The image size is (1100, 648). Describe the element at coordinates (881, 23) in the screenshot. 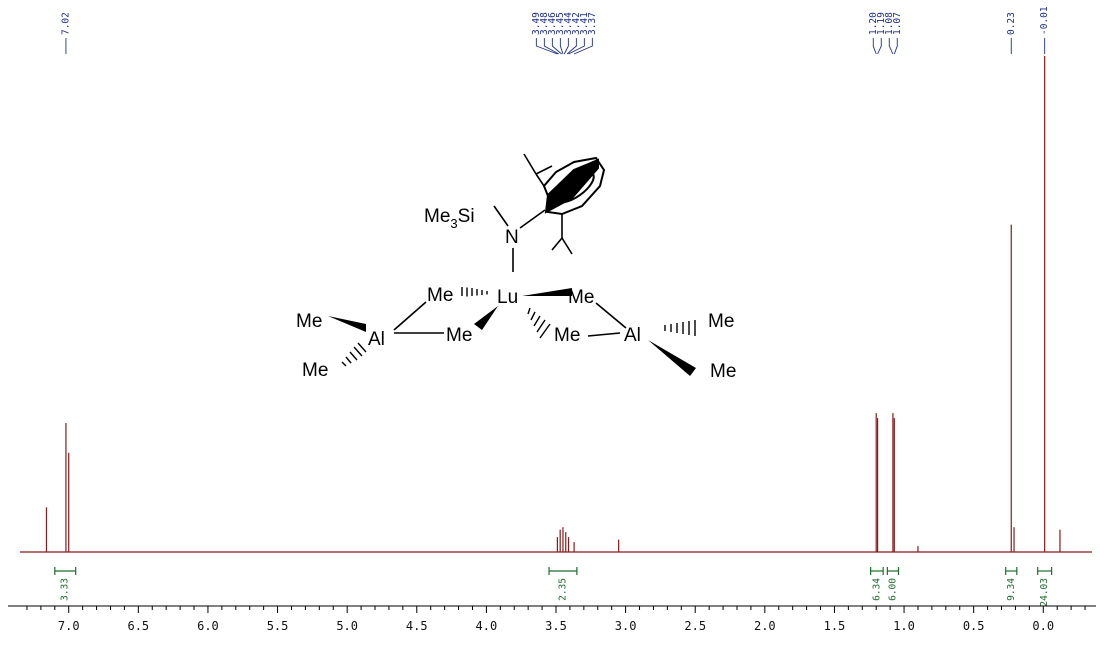

I see `peak-shift-label: 1.19` at that location.